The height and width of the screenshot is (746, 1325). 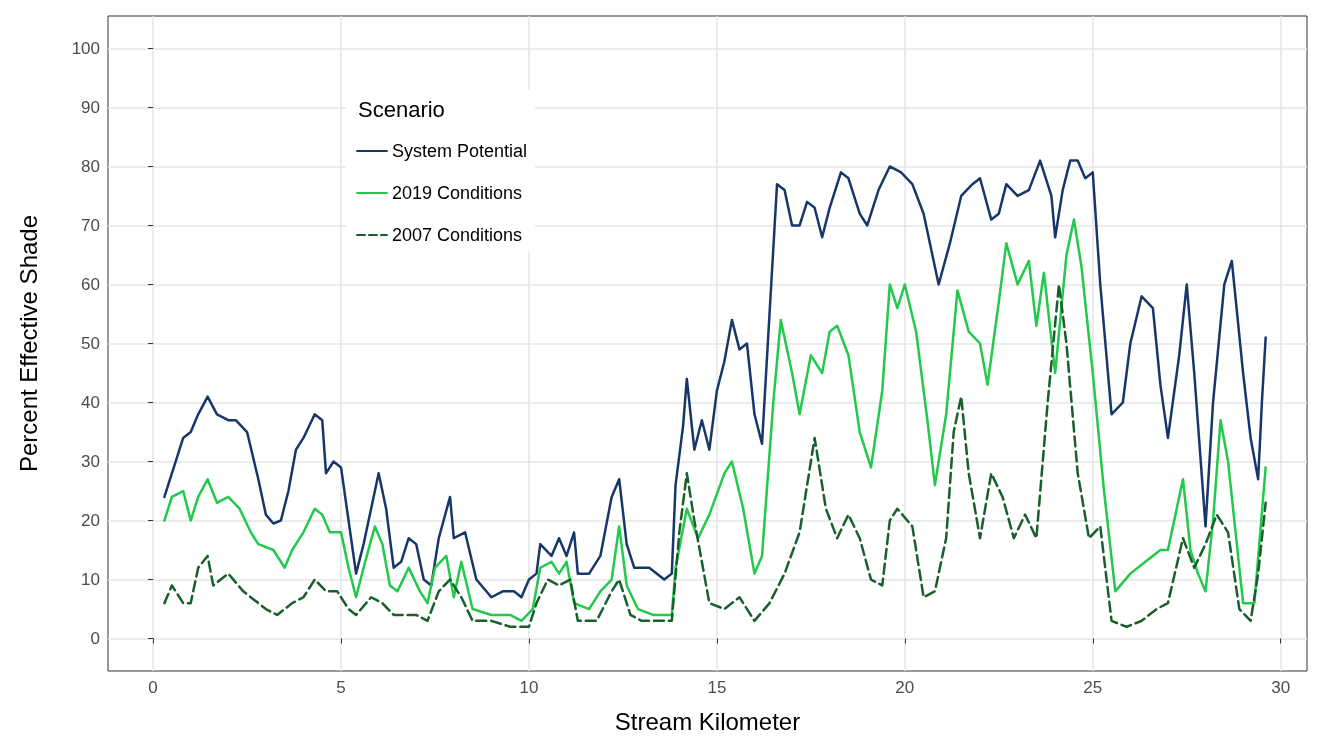 What do you see at coordinates (401, 109) in the screenshot?
I see `legend-title: Scenario` at bounding box center [401, 109].